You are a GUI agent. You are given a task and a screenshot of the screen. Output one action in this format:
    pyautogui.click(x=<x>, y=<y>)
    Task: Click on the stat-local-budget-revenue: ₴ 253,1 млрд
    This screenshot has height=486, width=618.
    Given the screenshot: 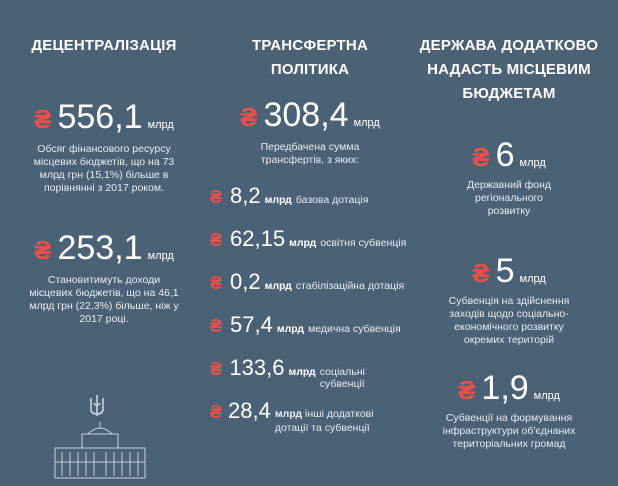 What is the action you would take?
    pyautogui.click(x=104, y=248)
    